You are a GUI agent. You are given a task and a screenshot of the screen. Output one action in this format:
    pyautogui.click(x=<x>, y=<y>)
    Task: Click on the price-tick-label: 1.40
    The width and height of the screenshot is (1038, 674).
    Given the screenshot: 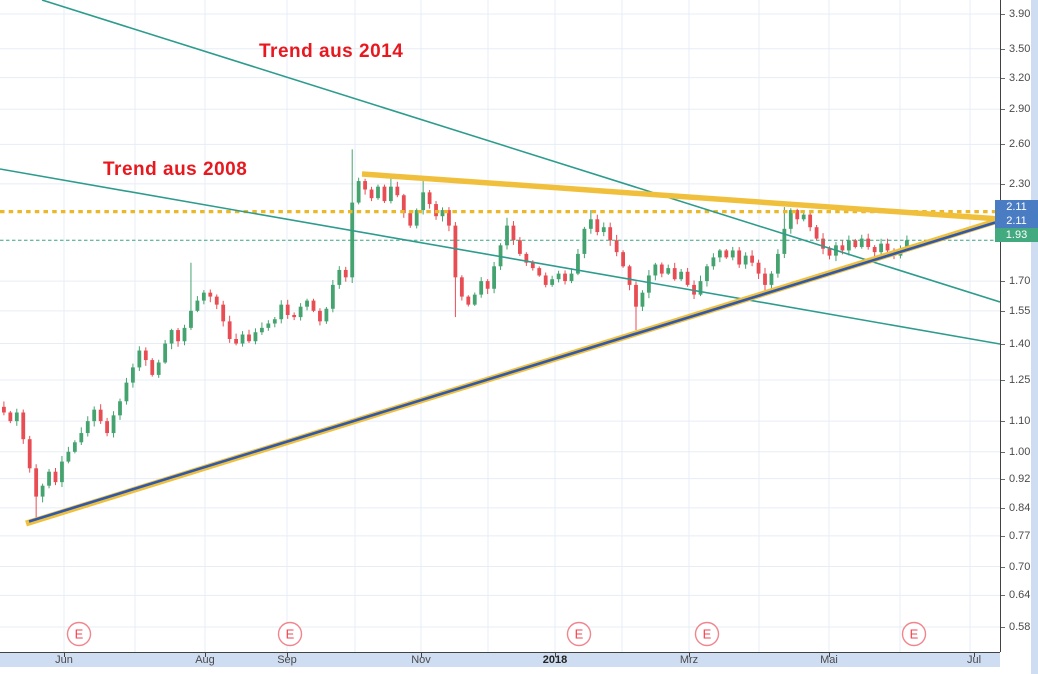 What is the action you would take?
    pyautogui.click(x=1020, y=343)
    